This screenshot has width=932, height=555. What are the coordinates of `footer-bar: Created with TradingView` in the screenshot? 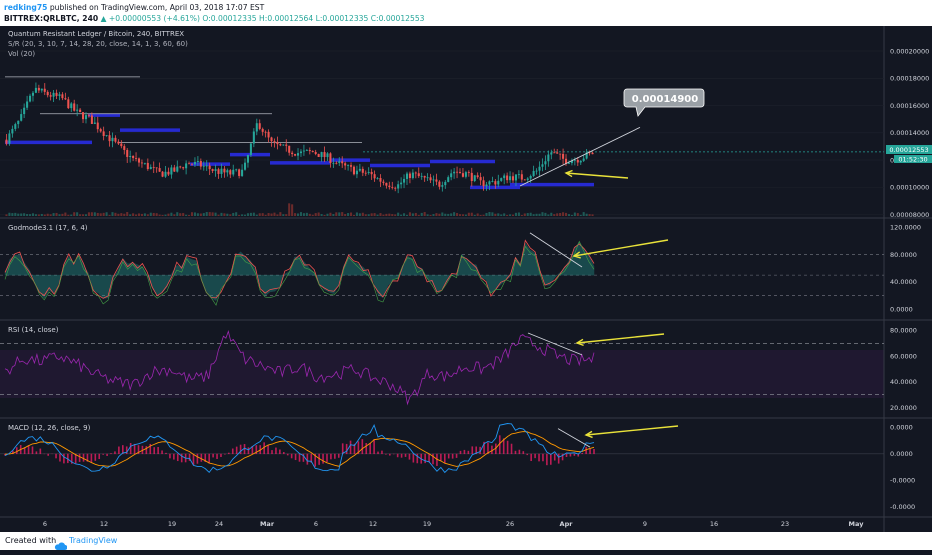 It's located at (466, 541).